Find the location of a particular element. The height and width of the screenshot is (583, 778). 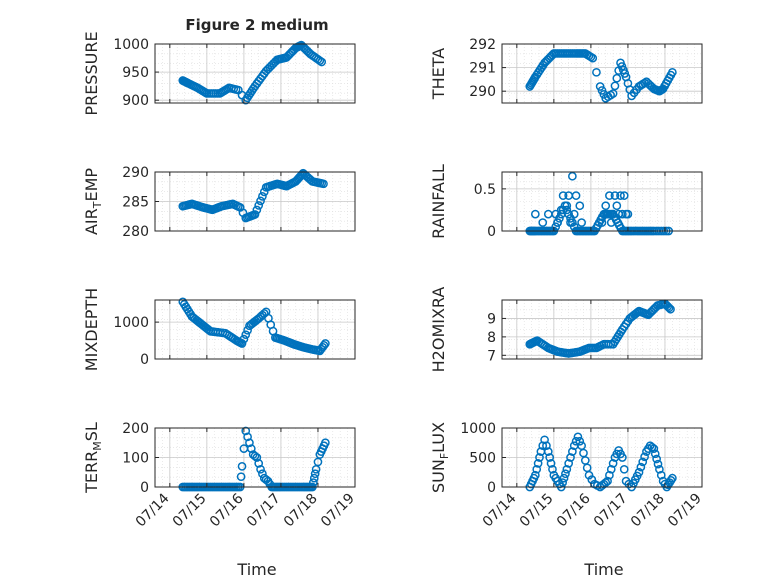

y-axis-label: SUNFLUX is located at coordinates (440, 457).